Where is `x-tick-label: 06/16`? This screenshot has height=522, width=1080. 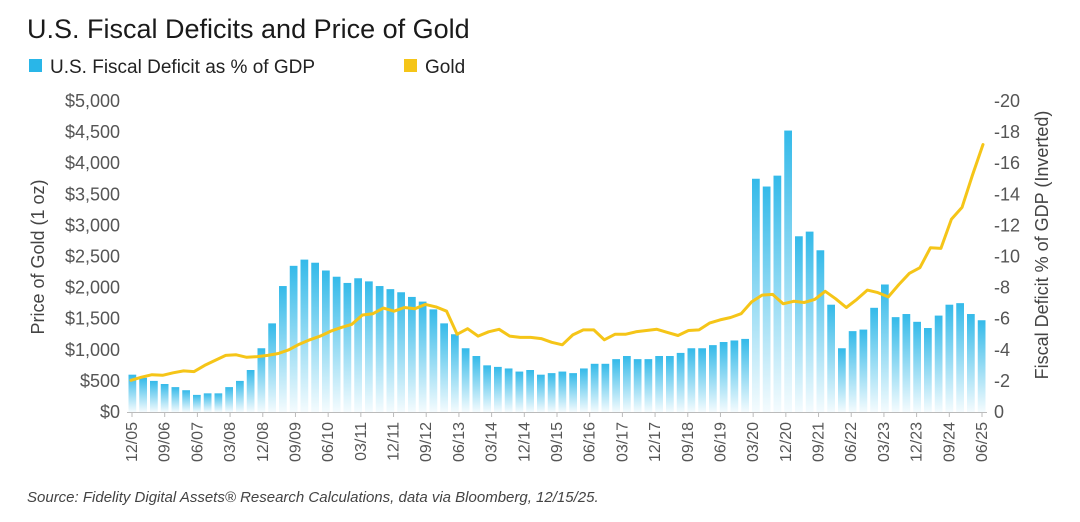
x-tick-label: 06/16 is located at coordinates (590, 442).